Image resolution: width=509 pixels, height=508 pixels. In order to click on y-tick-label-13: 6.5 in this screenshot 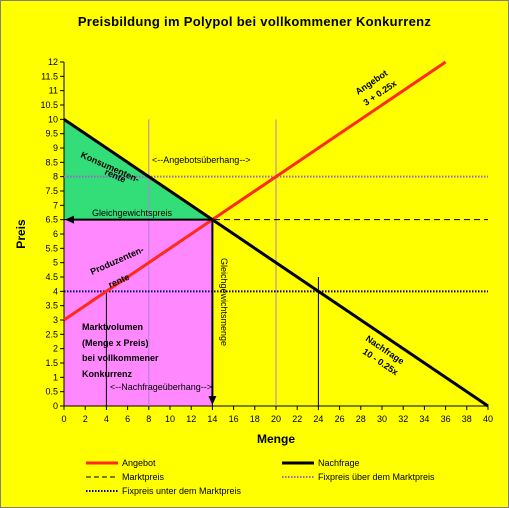, I will do `click(51, 220)`.